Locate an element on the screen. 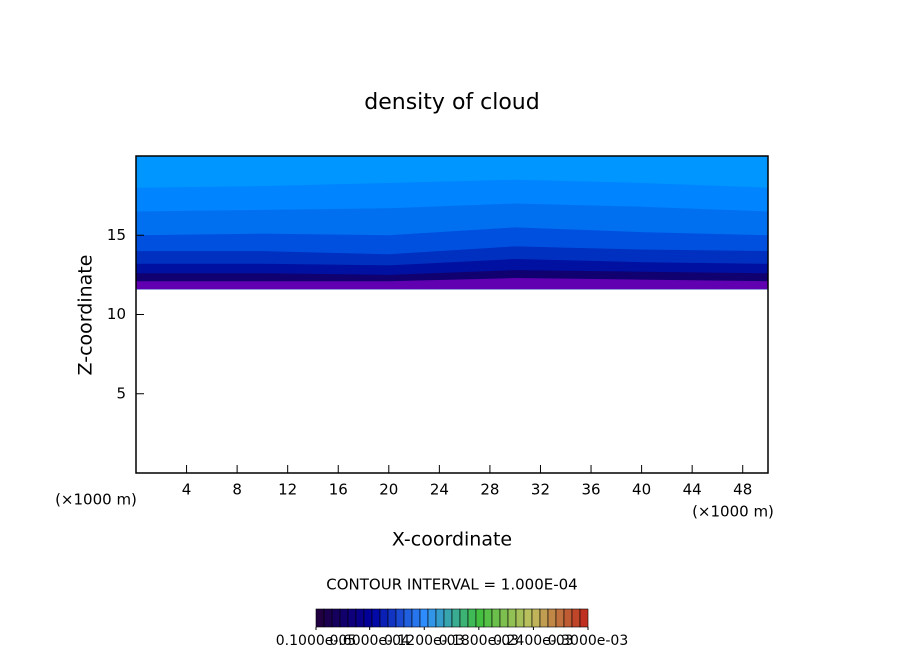 The width and height of the screenshot is (904, 654). x-tick-label: 12 is located at coordinates (287, 490).